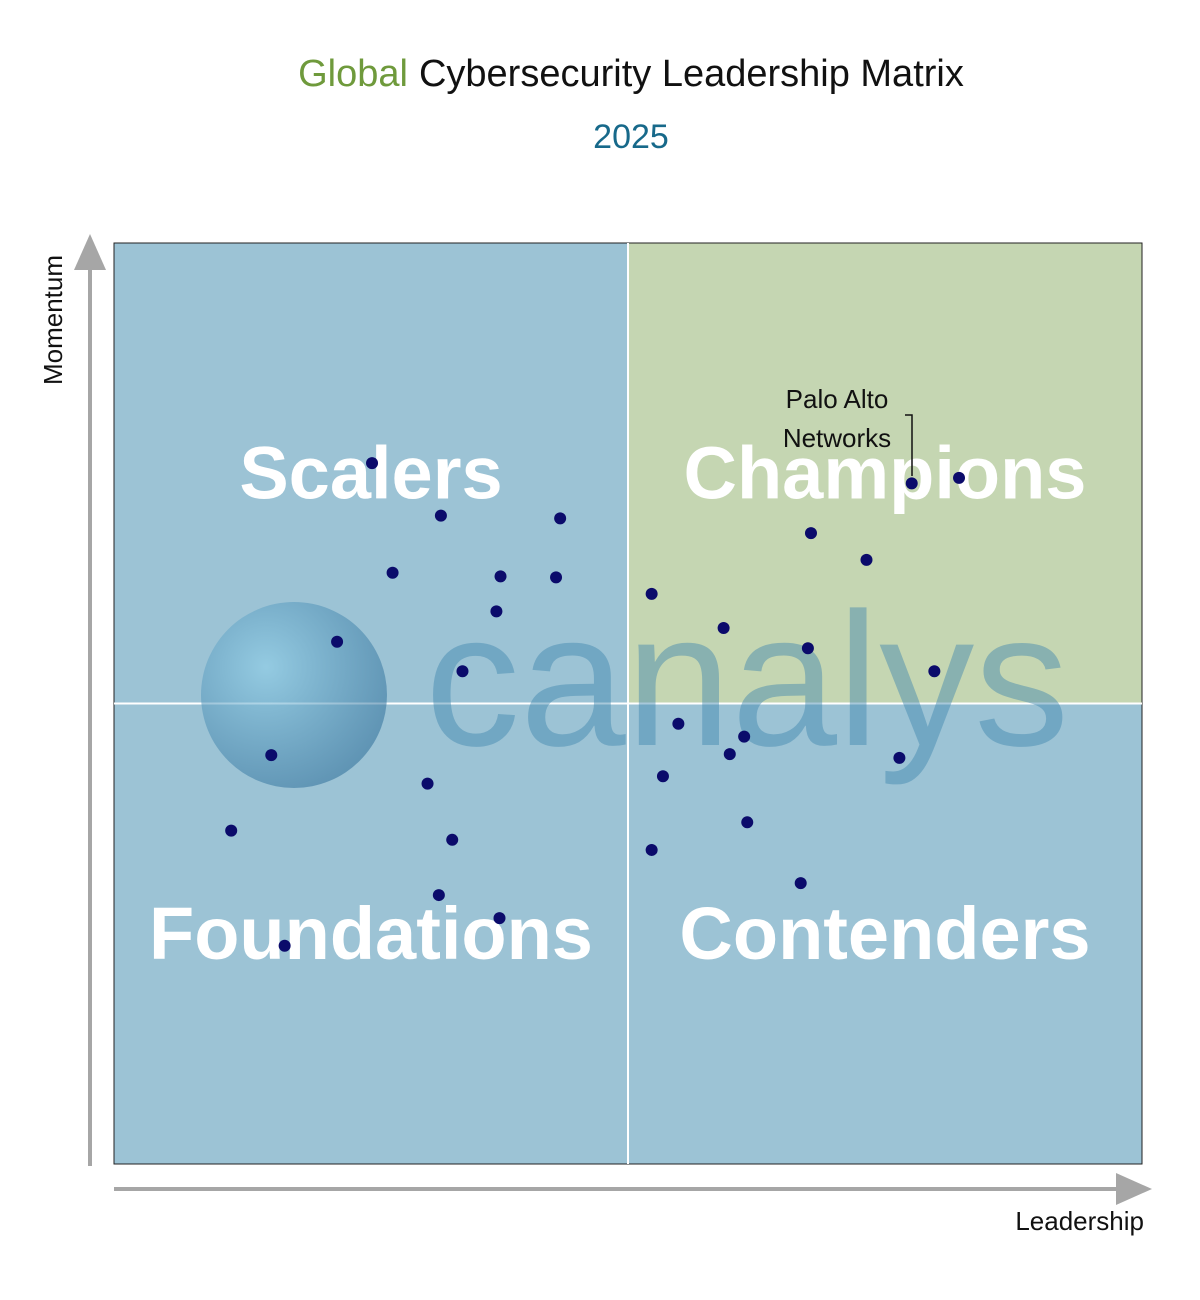 The image size is (1200, 1300). I want to click on quadrant-label: Foundations, so click(371, 933).